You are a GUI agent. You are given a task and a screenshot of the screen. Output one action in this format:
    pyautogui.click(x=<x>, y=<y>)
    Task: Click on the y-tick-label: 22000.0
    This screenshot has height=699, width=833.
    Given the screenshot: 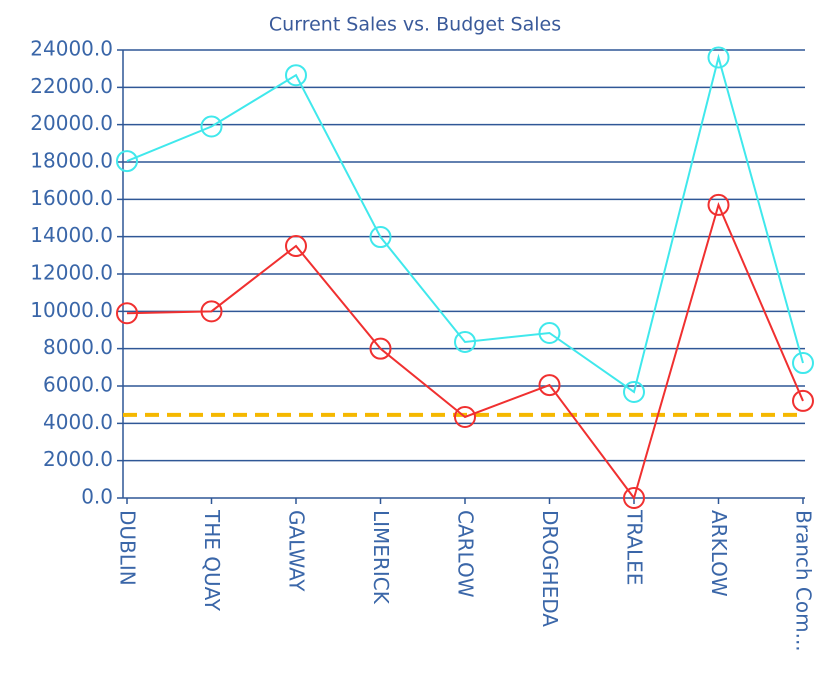 What is the action you would take?
    pyautogui.click(x=71, y=86)
    